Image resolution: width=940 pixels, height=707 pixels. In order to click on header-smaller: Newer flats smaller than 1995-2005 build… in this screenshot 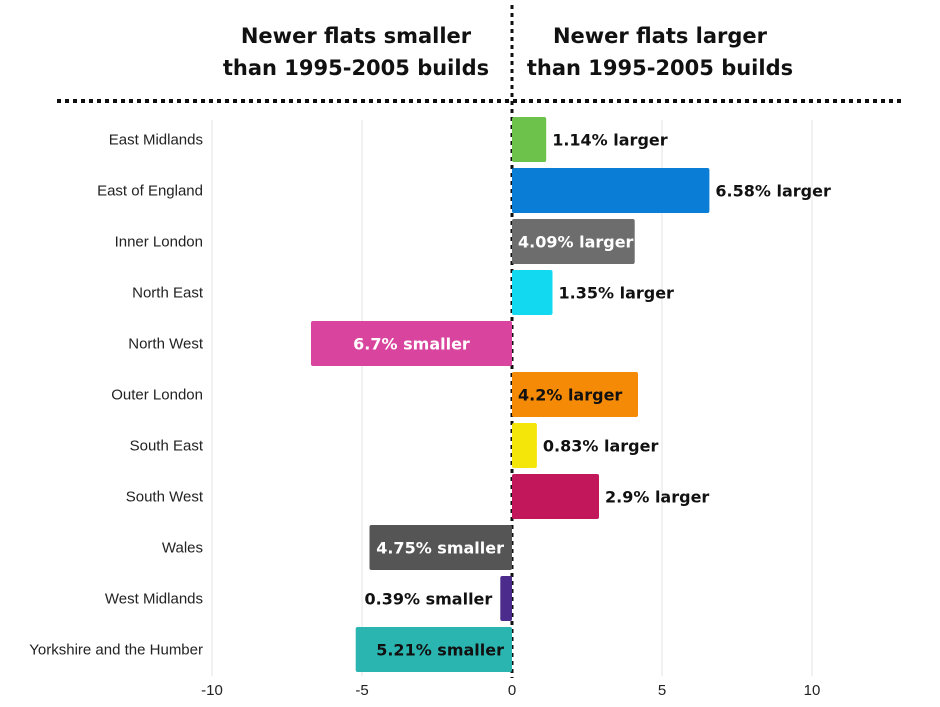, I will do `click(356, 52)`.